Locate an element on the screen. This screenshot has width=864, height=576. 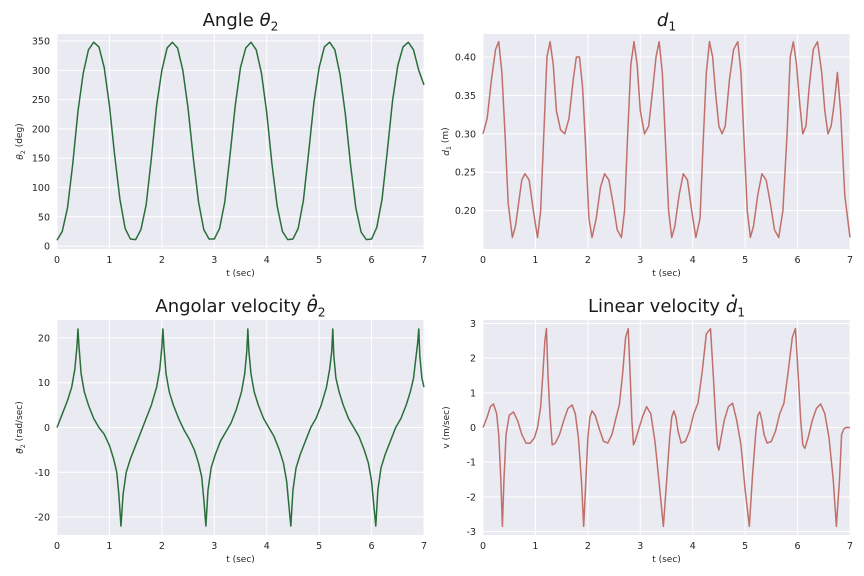
y-tick-label: 3 is located at coordinates (473, 324).